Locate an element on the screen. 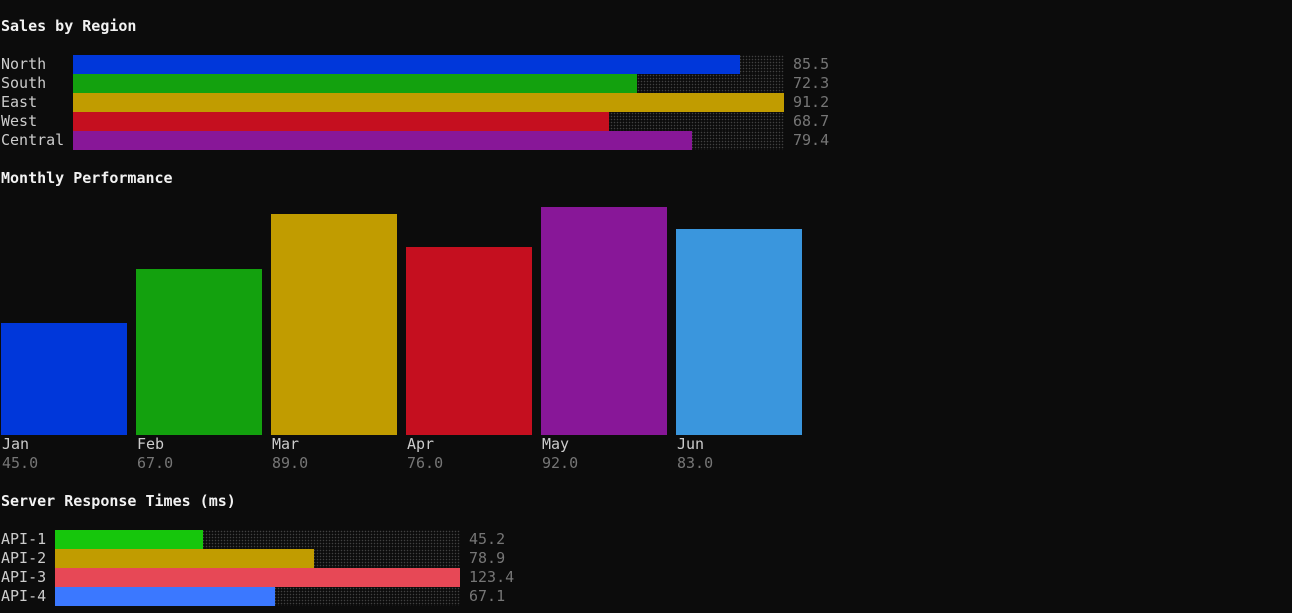  bar-east is located at coordinates (428, 102).